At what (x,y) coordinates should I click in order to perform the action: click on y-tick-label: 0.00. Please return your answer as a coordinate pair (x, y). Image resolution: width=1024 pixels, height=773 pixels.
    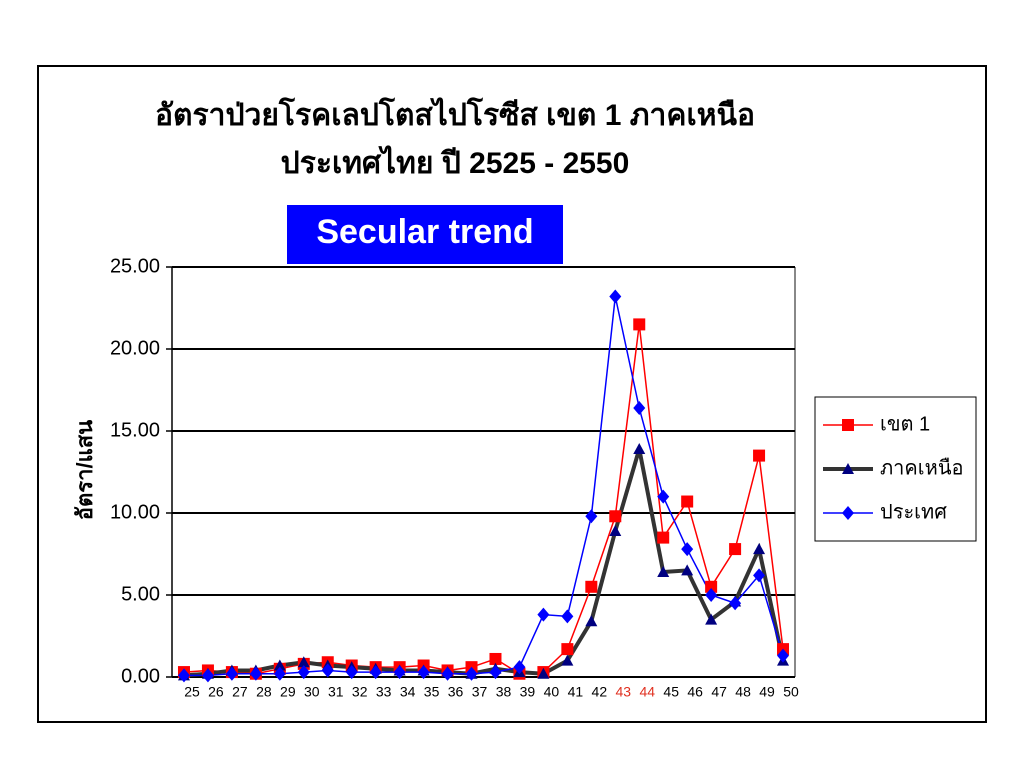
    Looking at the image, I should click on (140, 676).